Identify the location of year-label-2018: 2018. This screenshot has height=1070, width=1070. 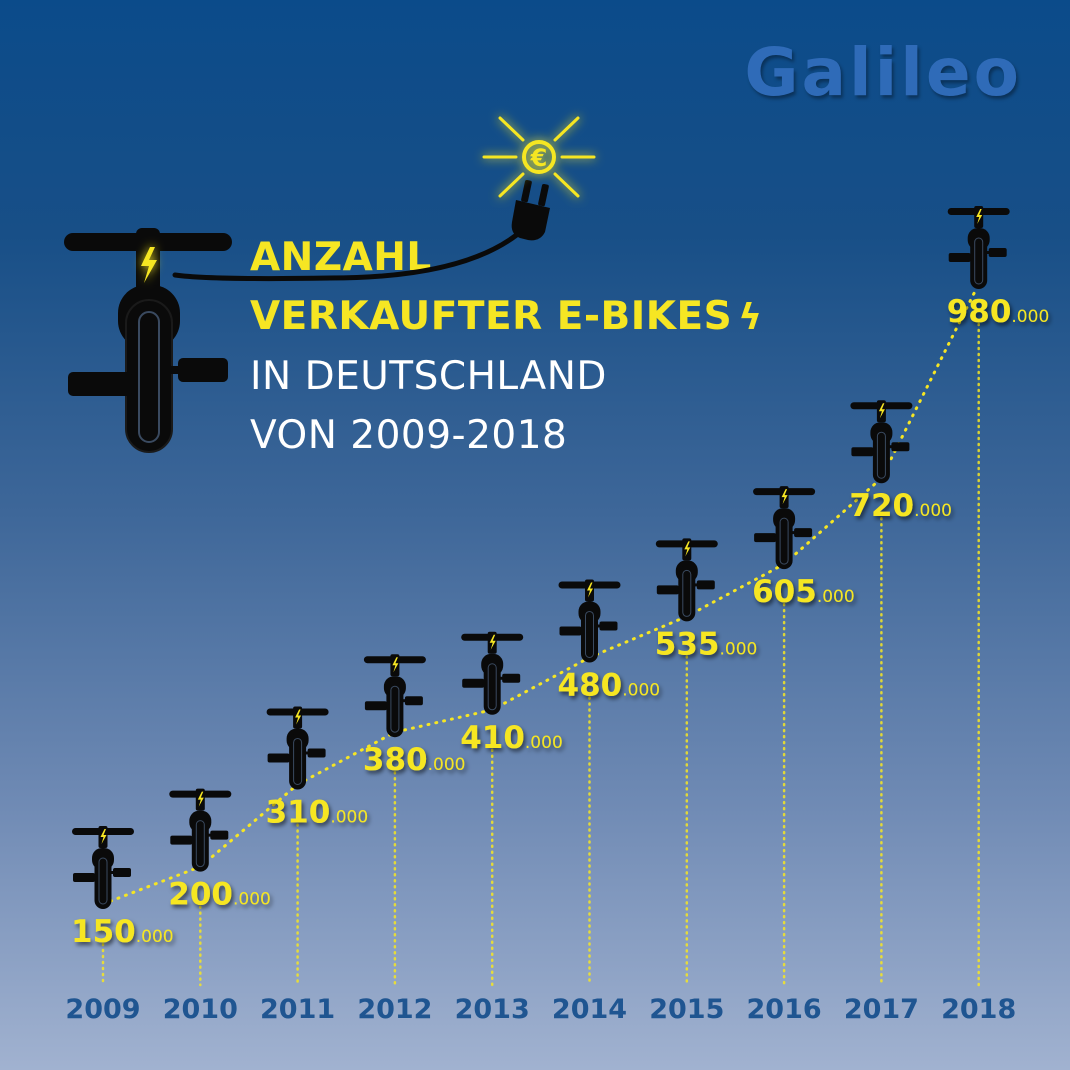
(978, 1009).